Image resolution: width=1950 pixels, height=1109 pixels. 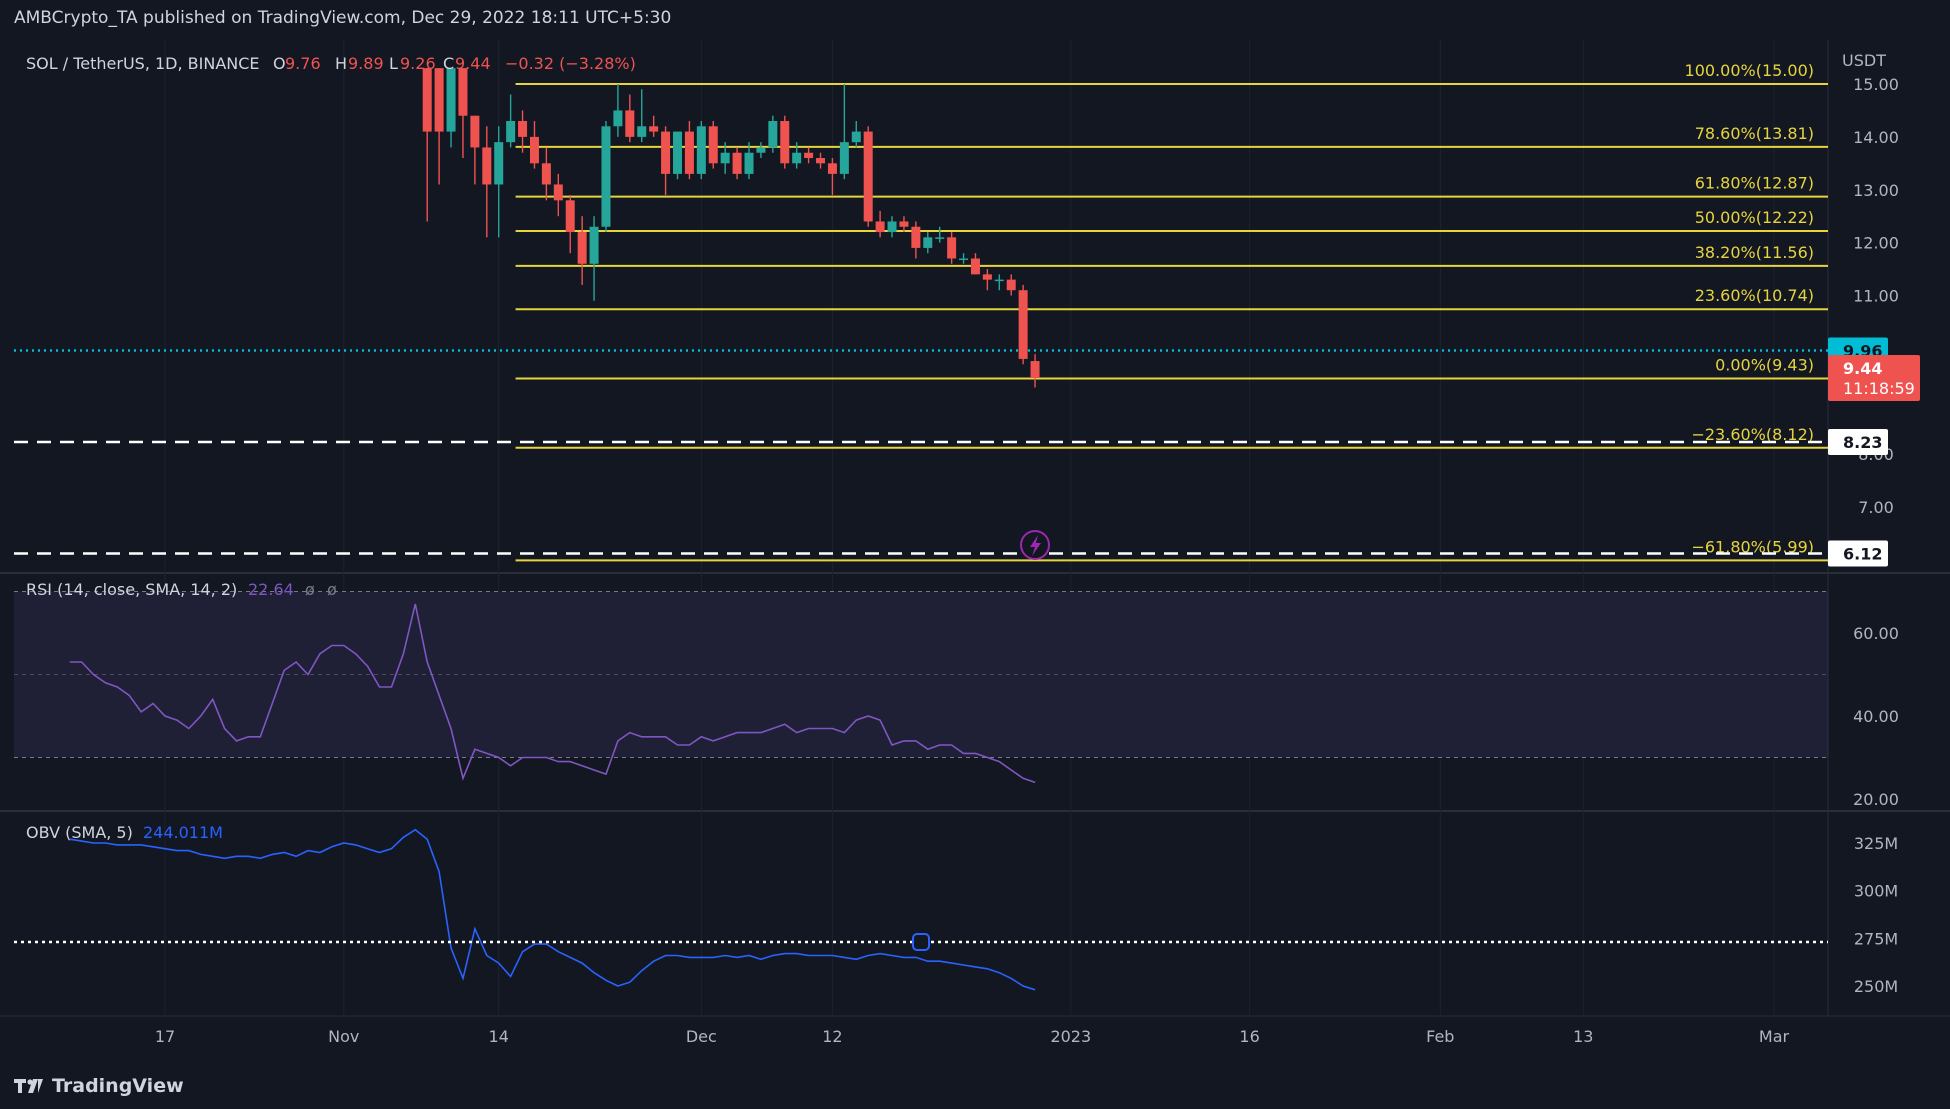 I want to click on time-tick-label: 12, so click(x=832, y=1036).